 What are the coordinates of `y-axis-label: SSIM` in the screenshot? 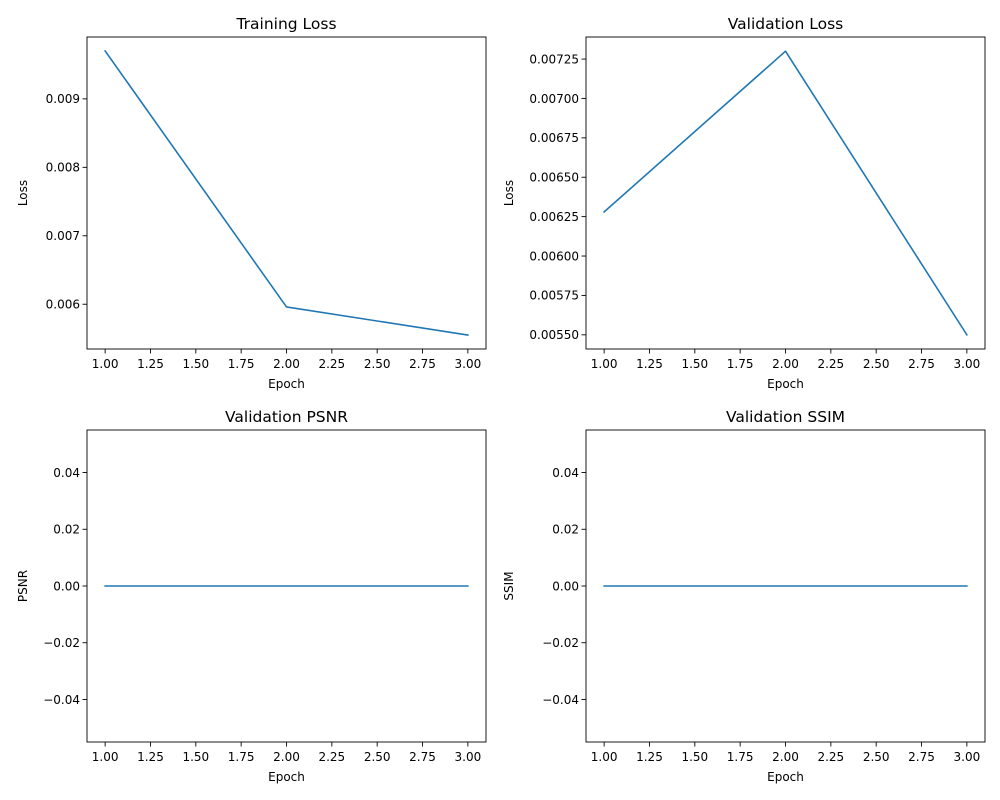 It's located at (509, 585).